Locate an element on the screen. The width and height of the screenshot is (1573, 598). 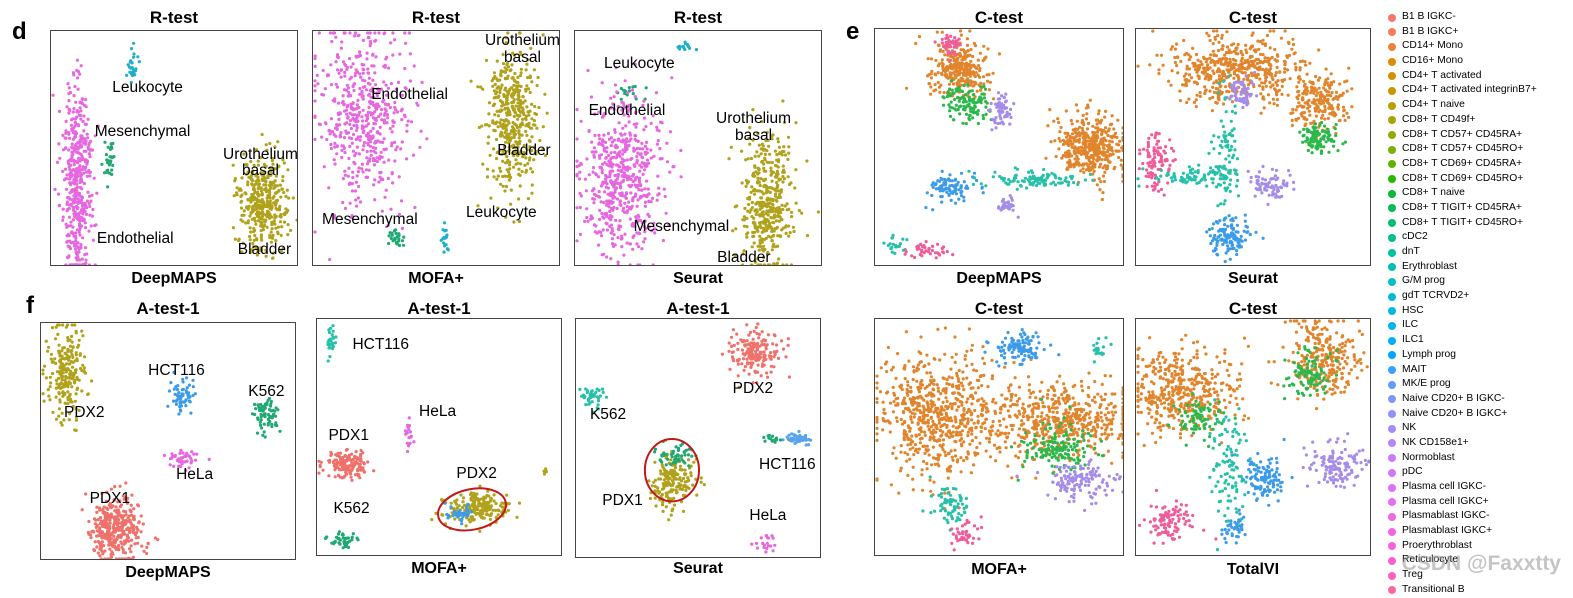
method-label-d3: Seurat is located at coordinates (698, 279).